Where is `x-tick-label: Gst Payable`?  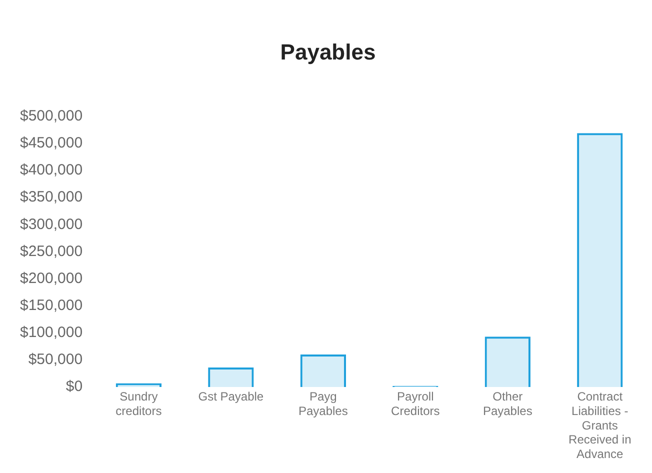 x-tick-label: Gst Payable is located at coordinates (231, 397).